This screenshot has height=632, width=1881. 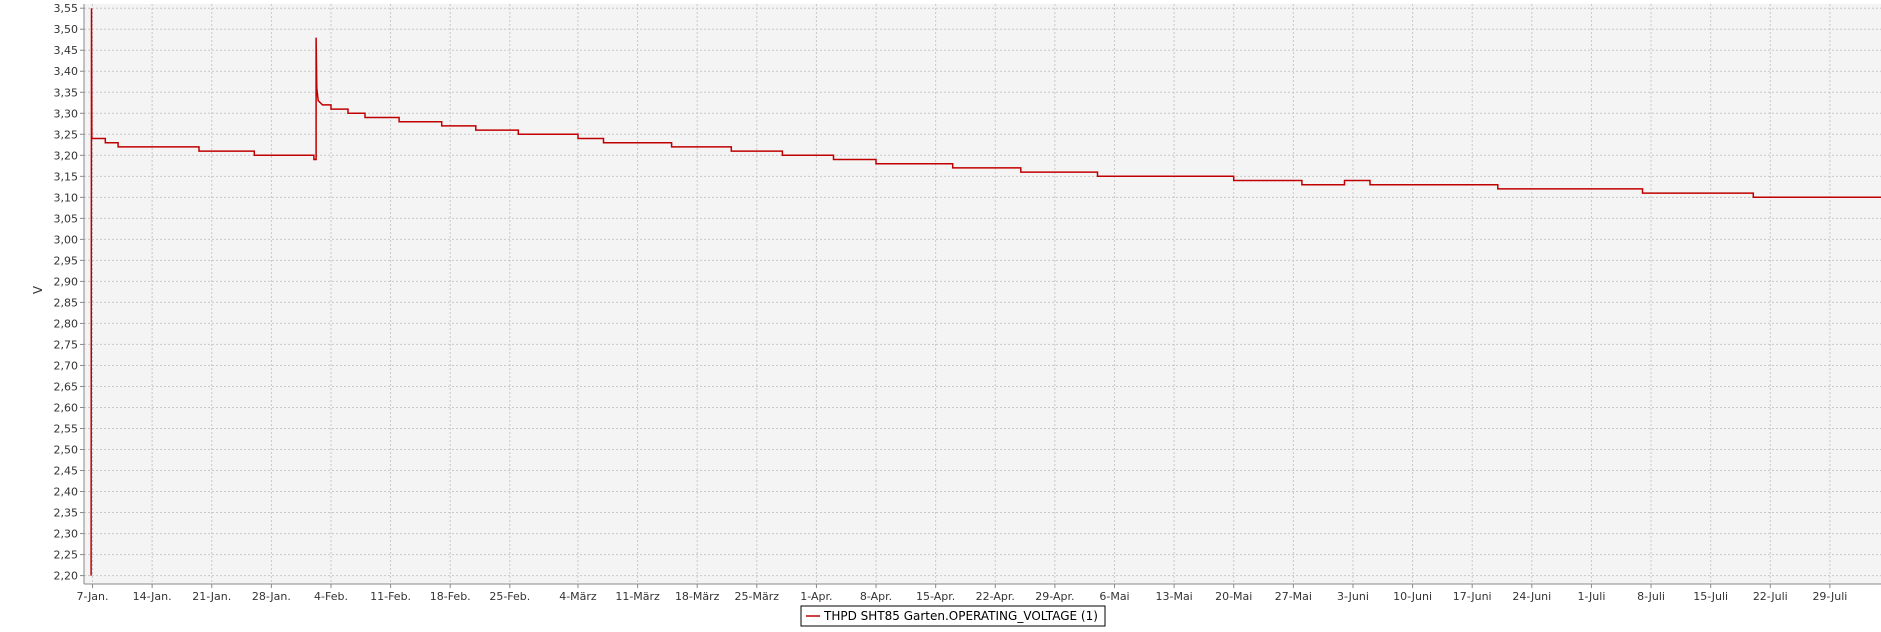 I want to click on y-tick-label: 3,50, so click(x=66, y=29).